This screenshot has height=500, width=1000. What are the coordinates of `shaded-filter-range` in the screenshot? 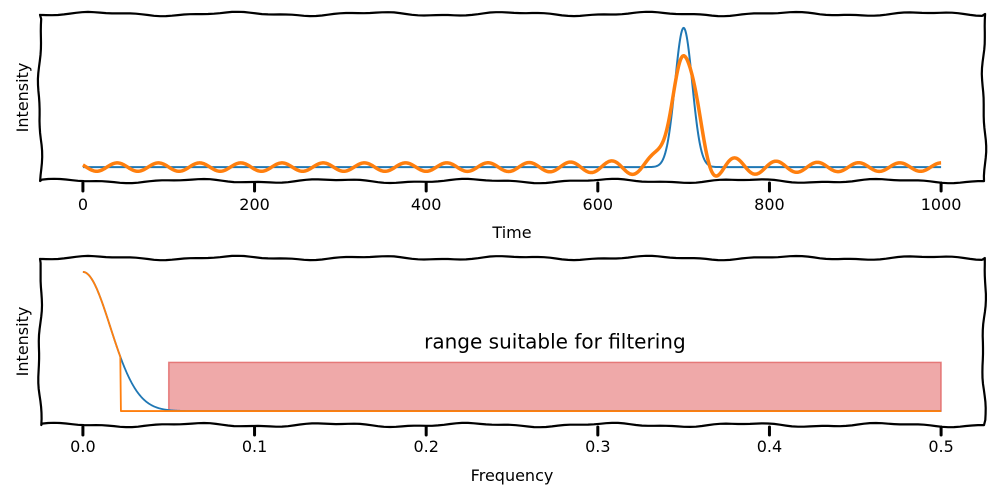 It's located at (554, 386).